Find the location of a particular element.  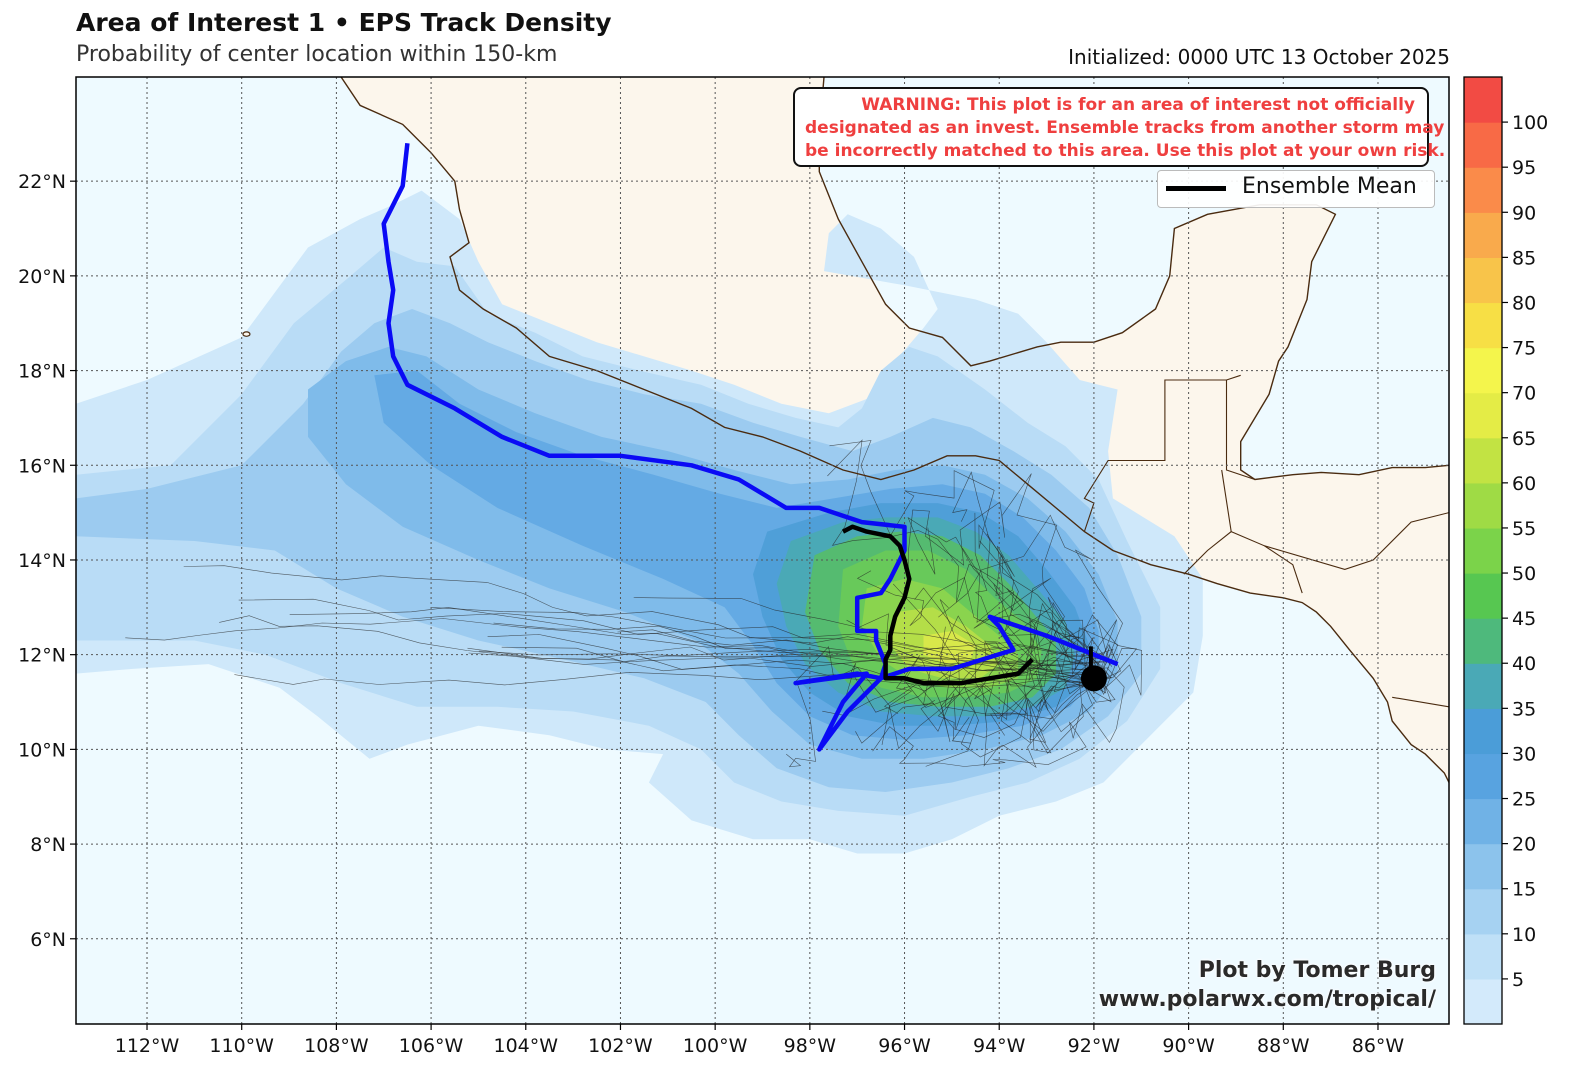

lon-tick-label: 104°W is located at coordinates (525, 1046).